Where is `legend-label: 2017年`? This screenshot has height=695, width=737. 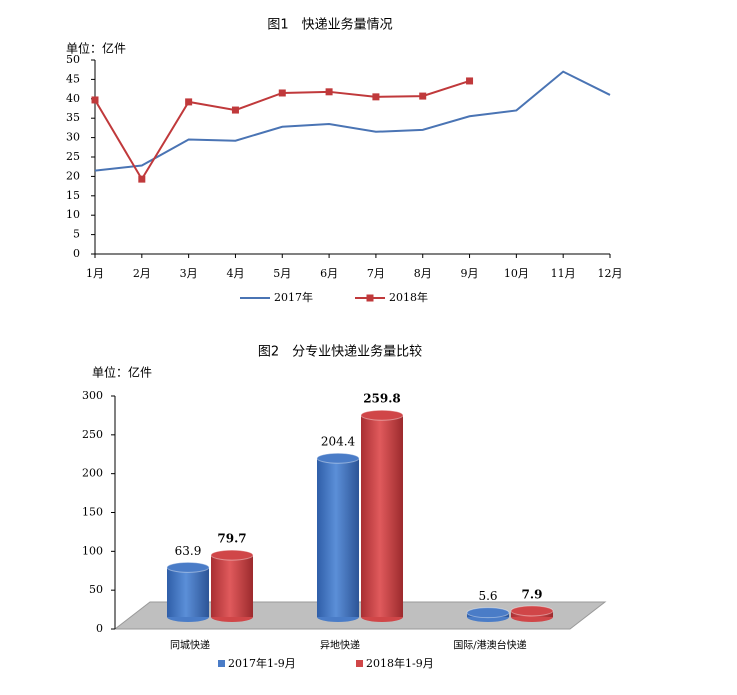 legend-label: 2017年 is located at coordinates (293, 297).